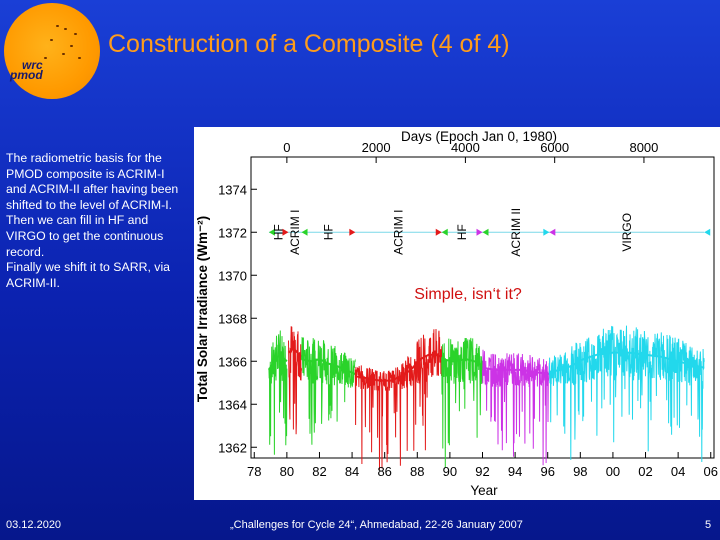 The image size is (720, 540). I want to click on wrc-pmod-logo: wrc pmod, so click(26, 70).